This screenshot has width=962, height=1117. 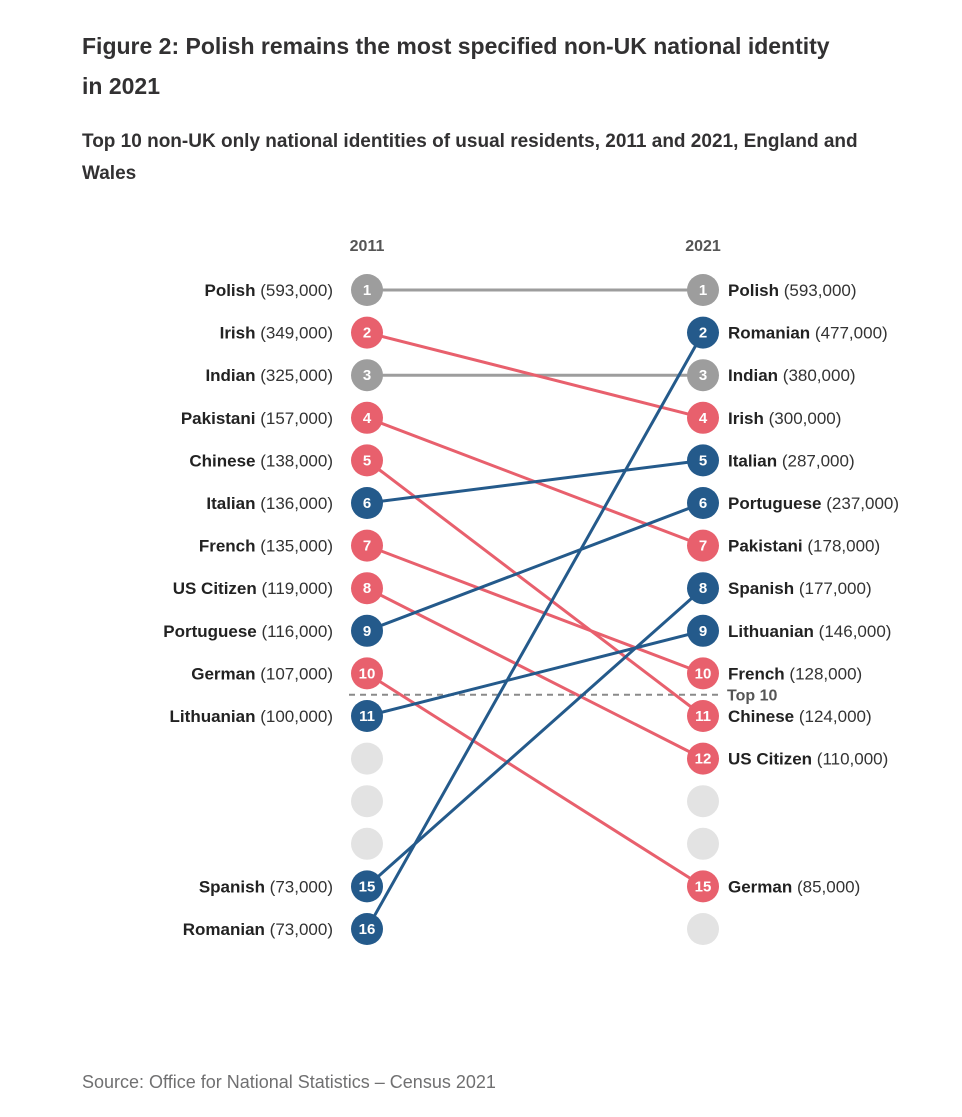 I want to click on label-2021-value: (237,000), so click(x=861, y=503).